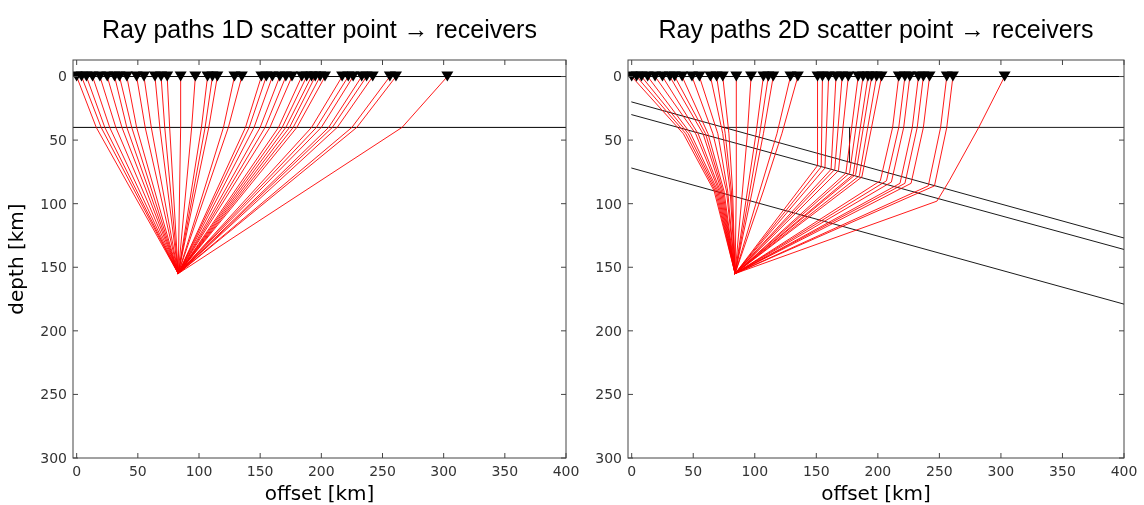 The image size is (1144, 505). Describe the element at coordinates (319, 29) in the screenshot. I see `chart-title: Ray paths 1D scatter point → receivers` at that location.